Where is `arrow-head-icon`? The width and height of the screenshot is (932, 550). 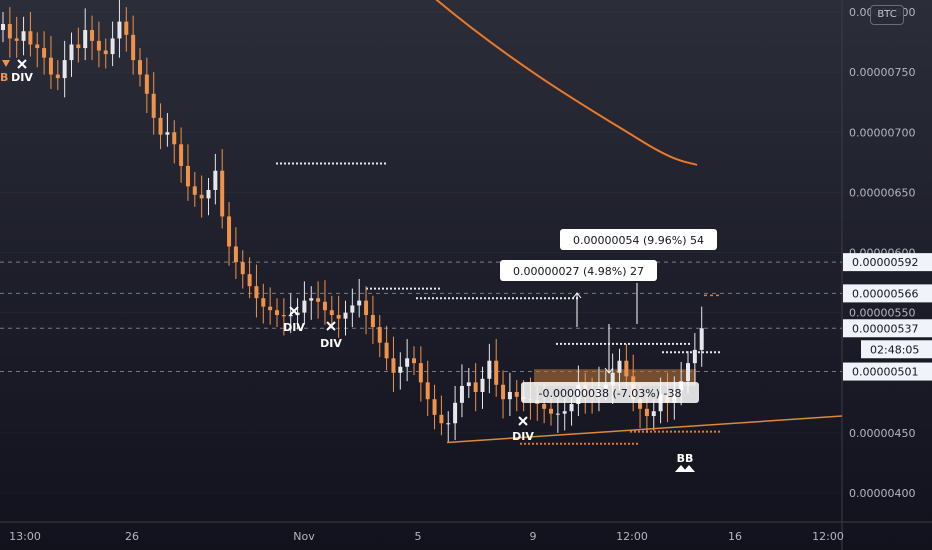
arrow-head-icon is located at coordinates (609, 370).